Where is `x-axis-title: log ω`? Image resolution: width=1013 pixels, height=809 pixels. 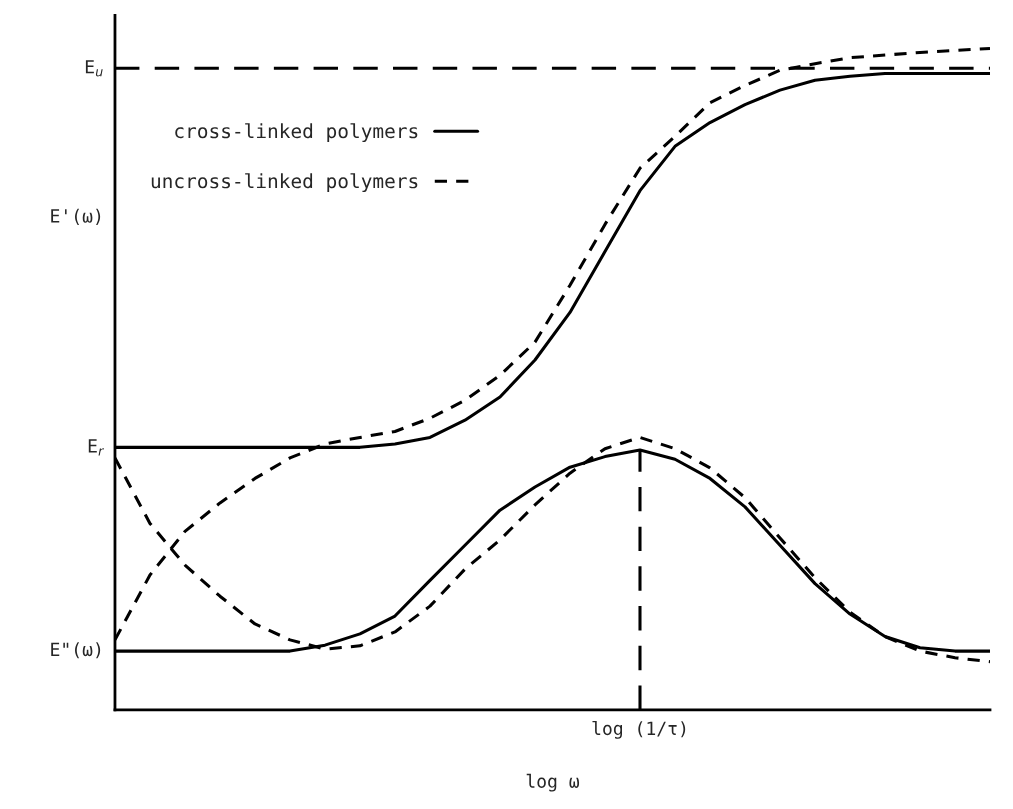
x-axis-title: log ω is located at coordinates (553, 782).